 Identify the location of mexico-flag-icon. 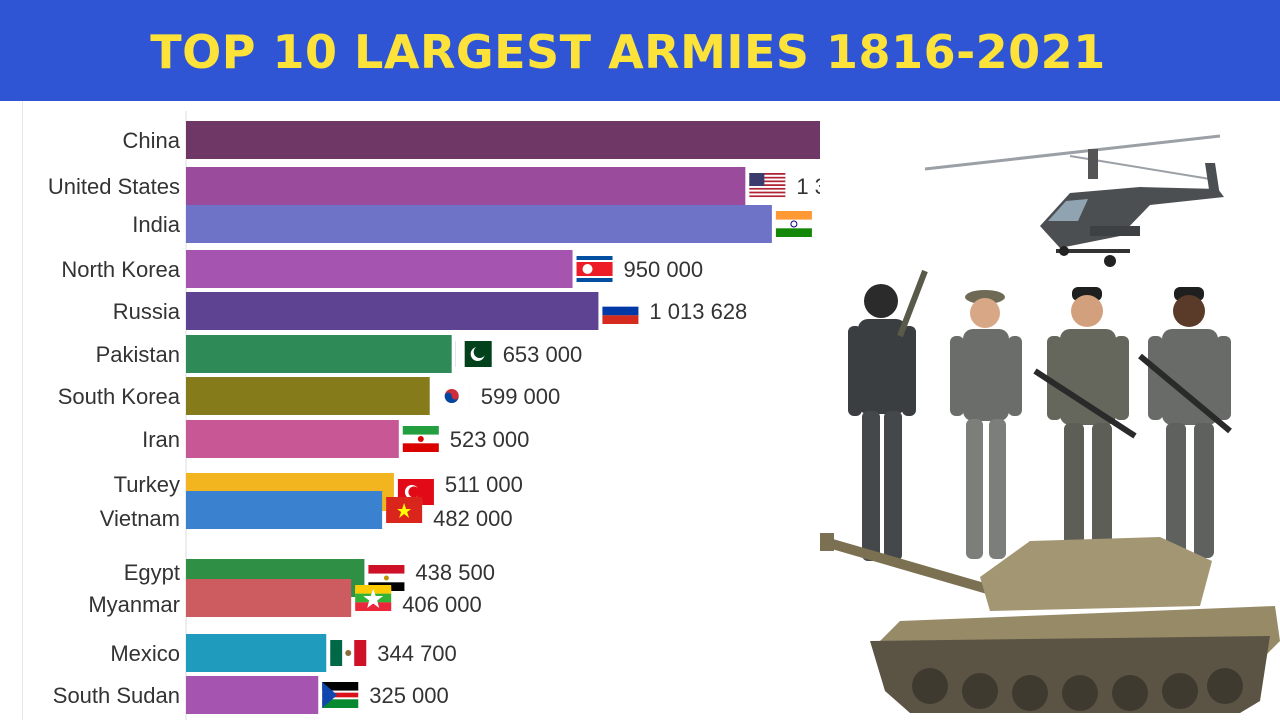
(348, 653).